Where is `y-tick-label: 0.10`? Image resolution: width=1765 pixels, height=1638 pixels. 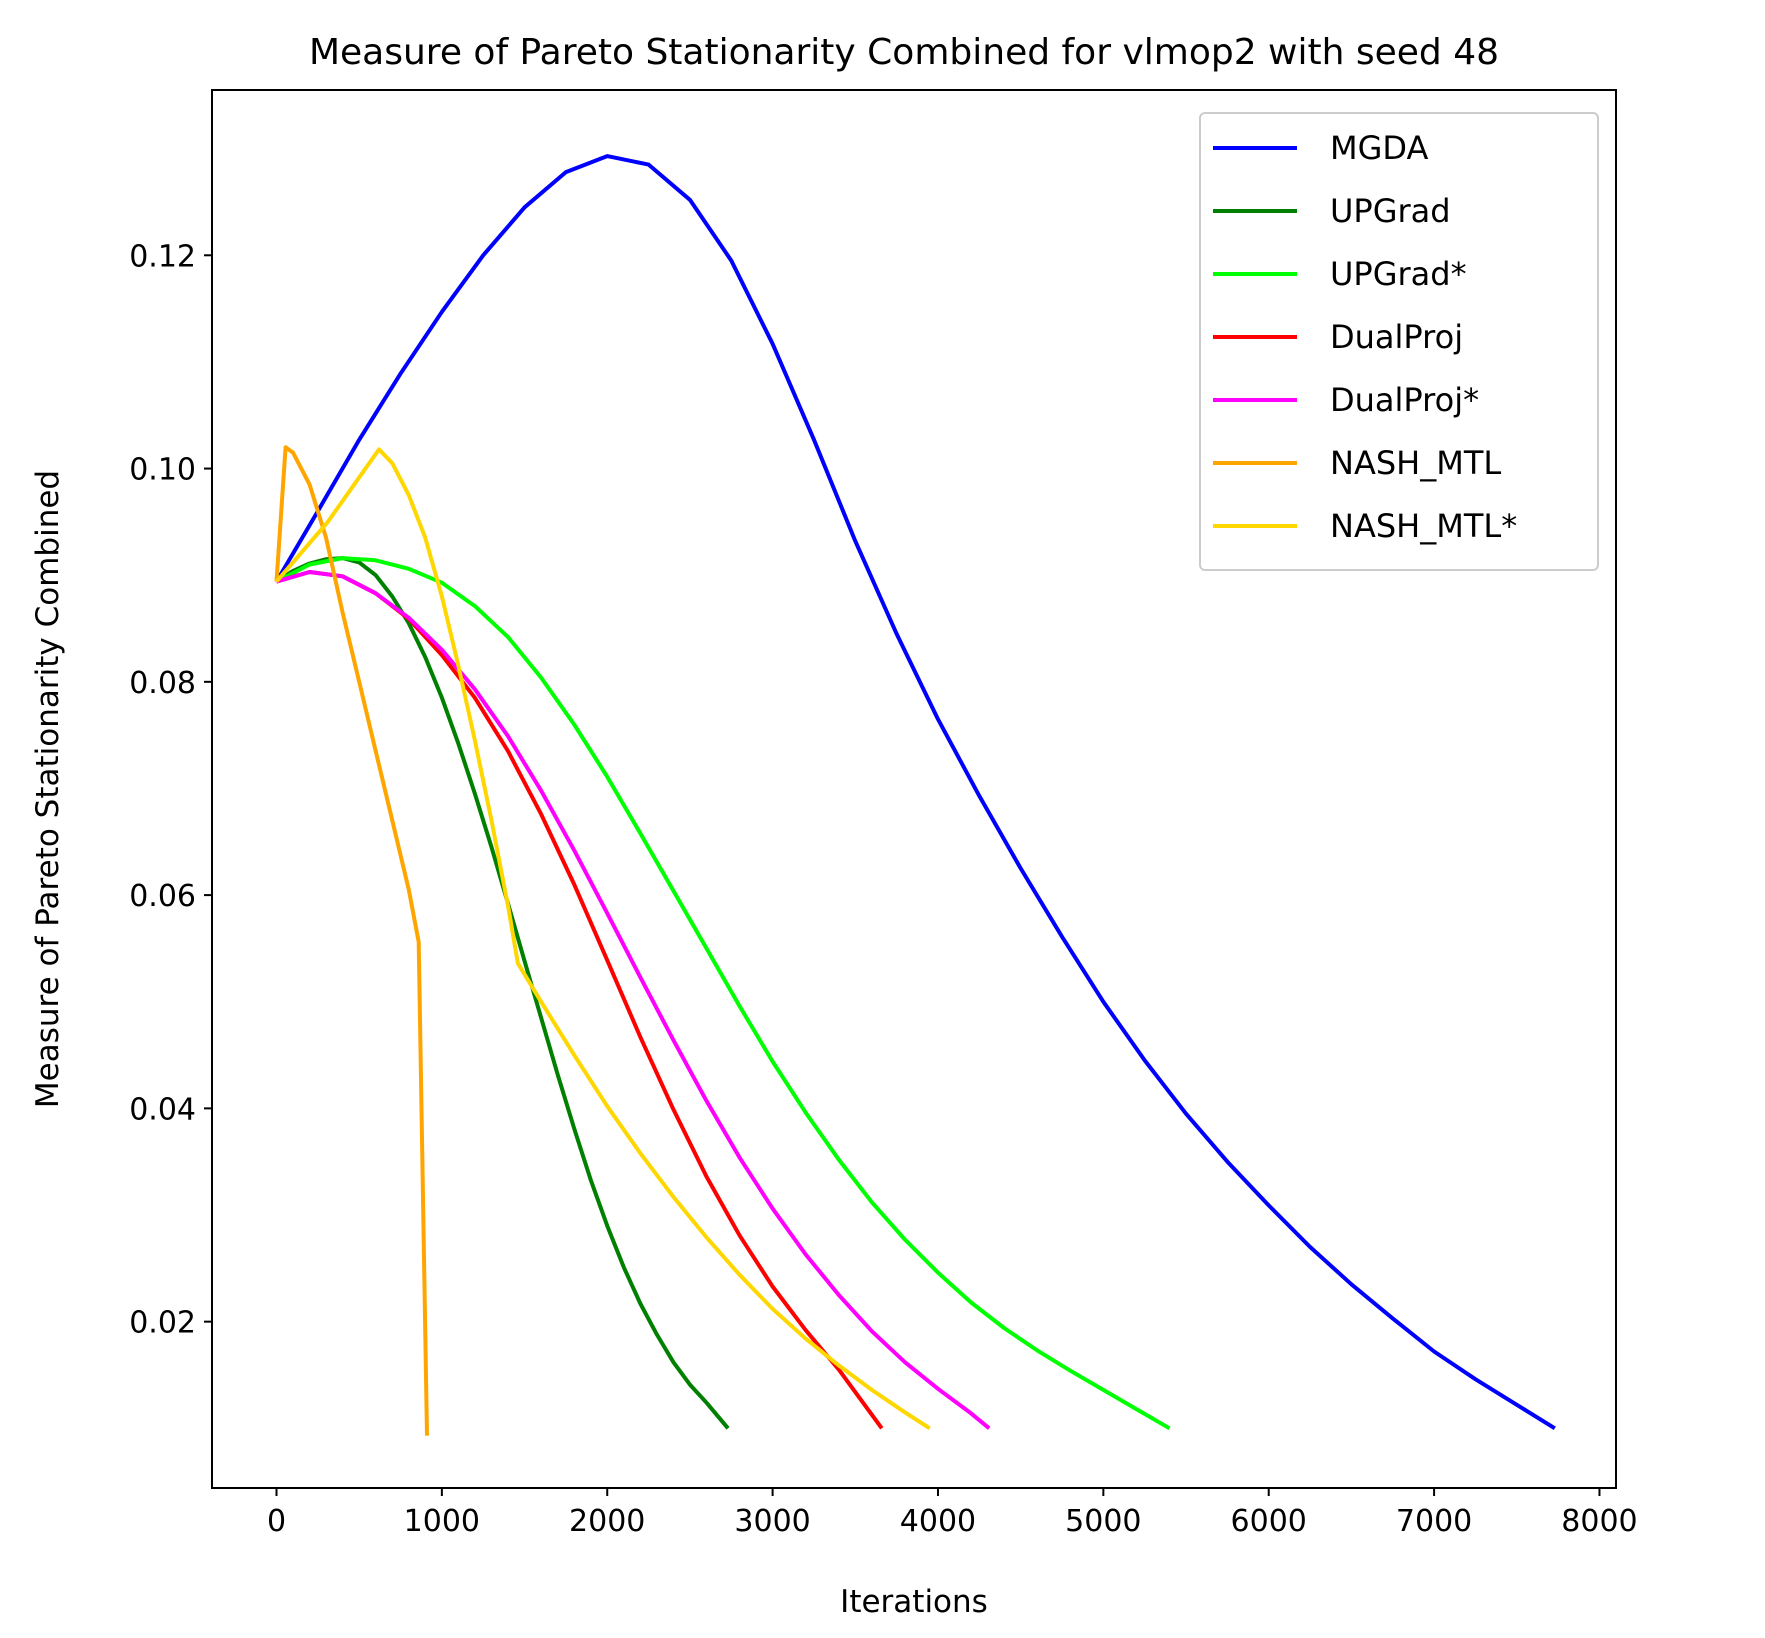
y-tick-label: 0.10 is located at coordinates (162, 470).